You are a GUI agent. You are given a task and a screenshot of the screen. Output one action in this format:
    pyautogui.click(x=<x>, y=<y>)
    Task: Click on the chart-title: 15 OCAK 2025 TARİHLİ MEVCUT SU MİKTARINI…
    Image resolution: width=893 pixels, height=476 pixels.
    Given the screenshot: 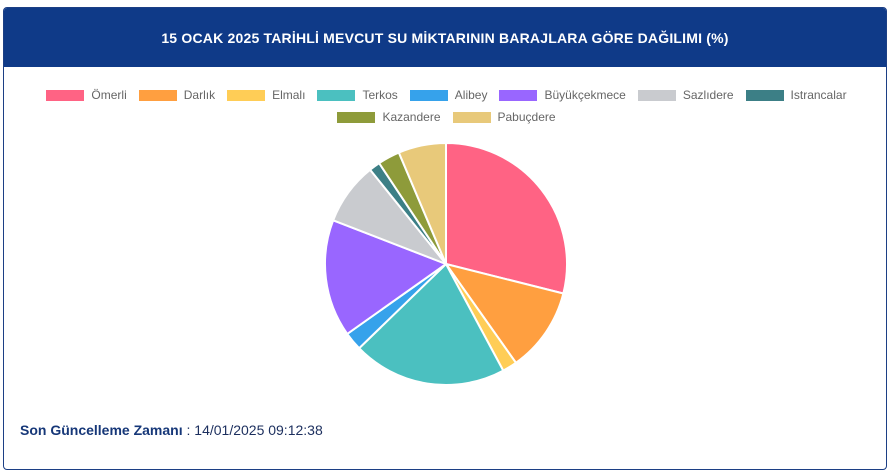 What is the action you would take?
    pyautogui.click(x=445, y=37)
    